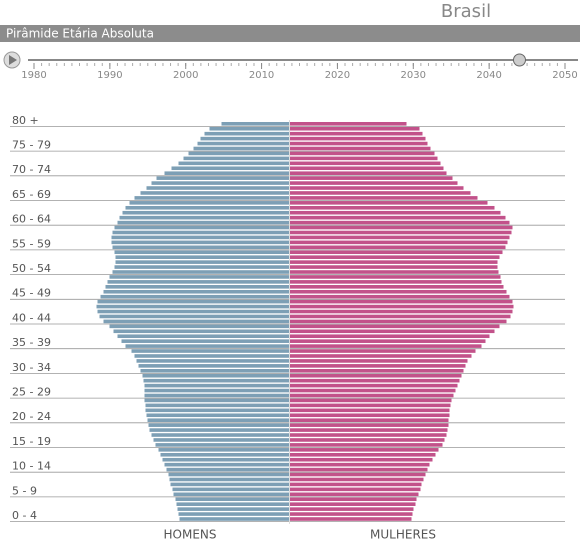  I want to click on title-bar, so click(290, 33).